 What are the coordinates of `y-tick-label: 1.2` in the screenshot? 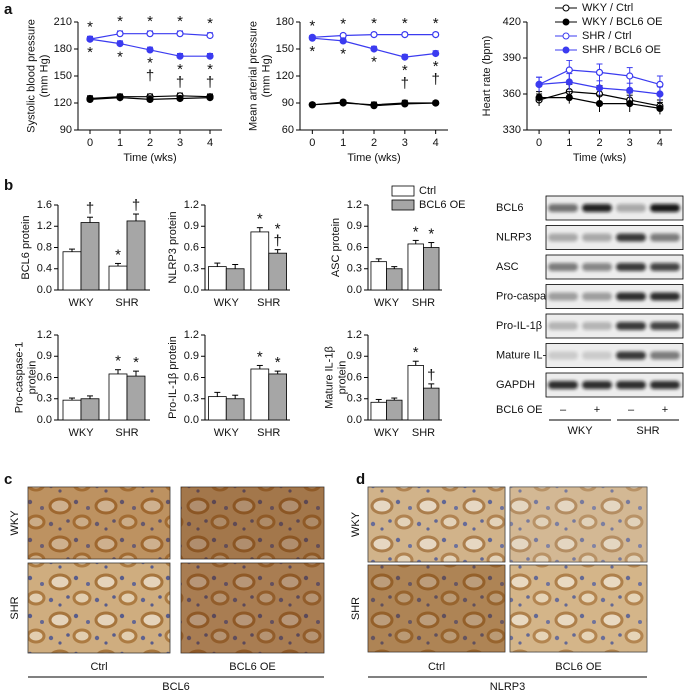 It's located at (191, 205).